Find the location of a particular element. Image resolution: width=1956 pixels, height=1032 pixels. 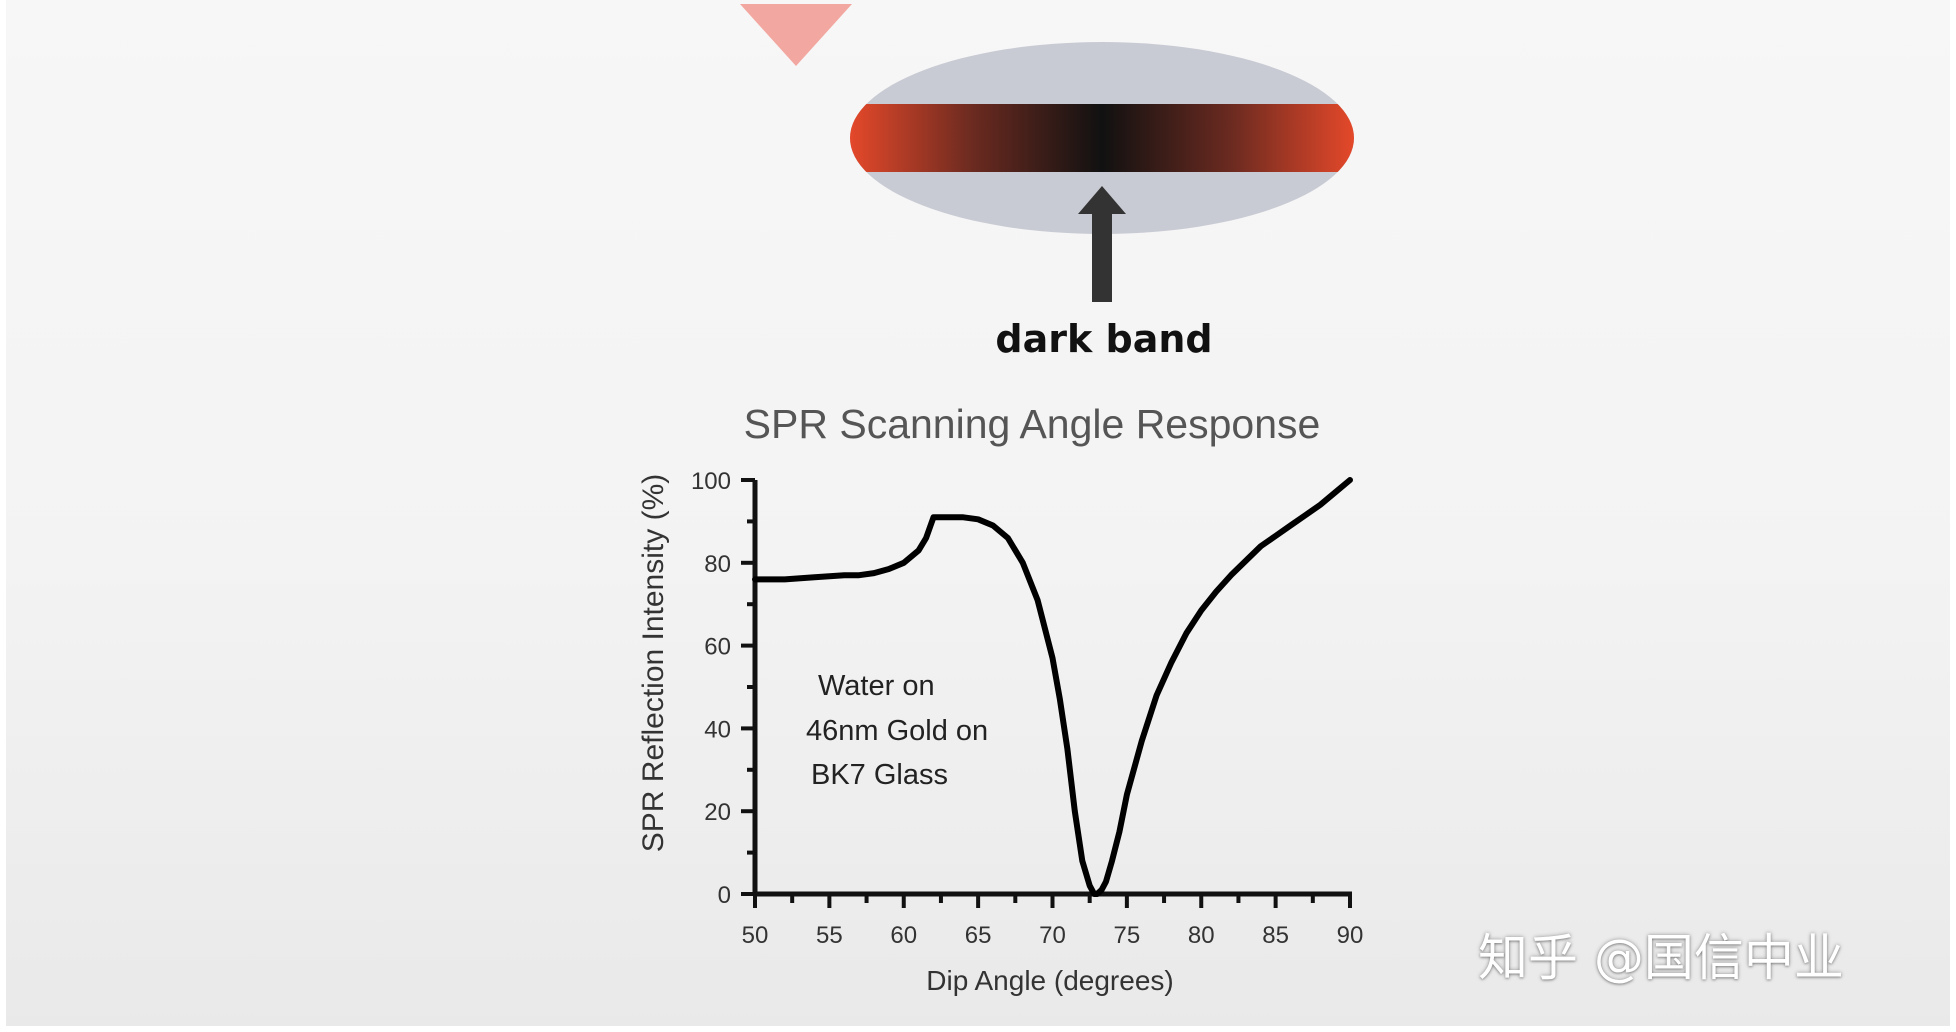

annotation-line-2: 46nm Gold on is located at coordinates (897, 731).